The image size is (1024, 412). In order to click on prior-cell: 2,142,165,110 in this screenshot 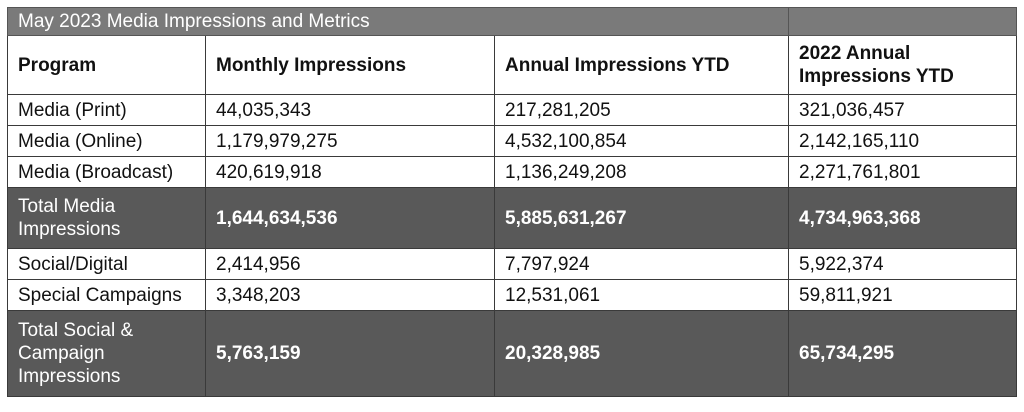, I will do `click(902, 141)`.